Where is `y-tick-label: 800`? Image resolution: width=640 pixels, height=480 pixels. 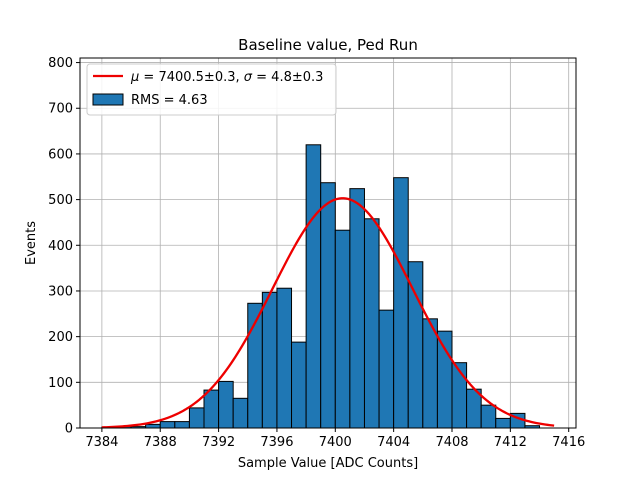
y-tick-label: 800 is located at coordinates (60, 63).